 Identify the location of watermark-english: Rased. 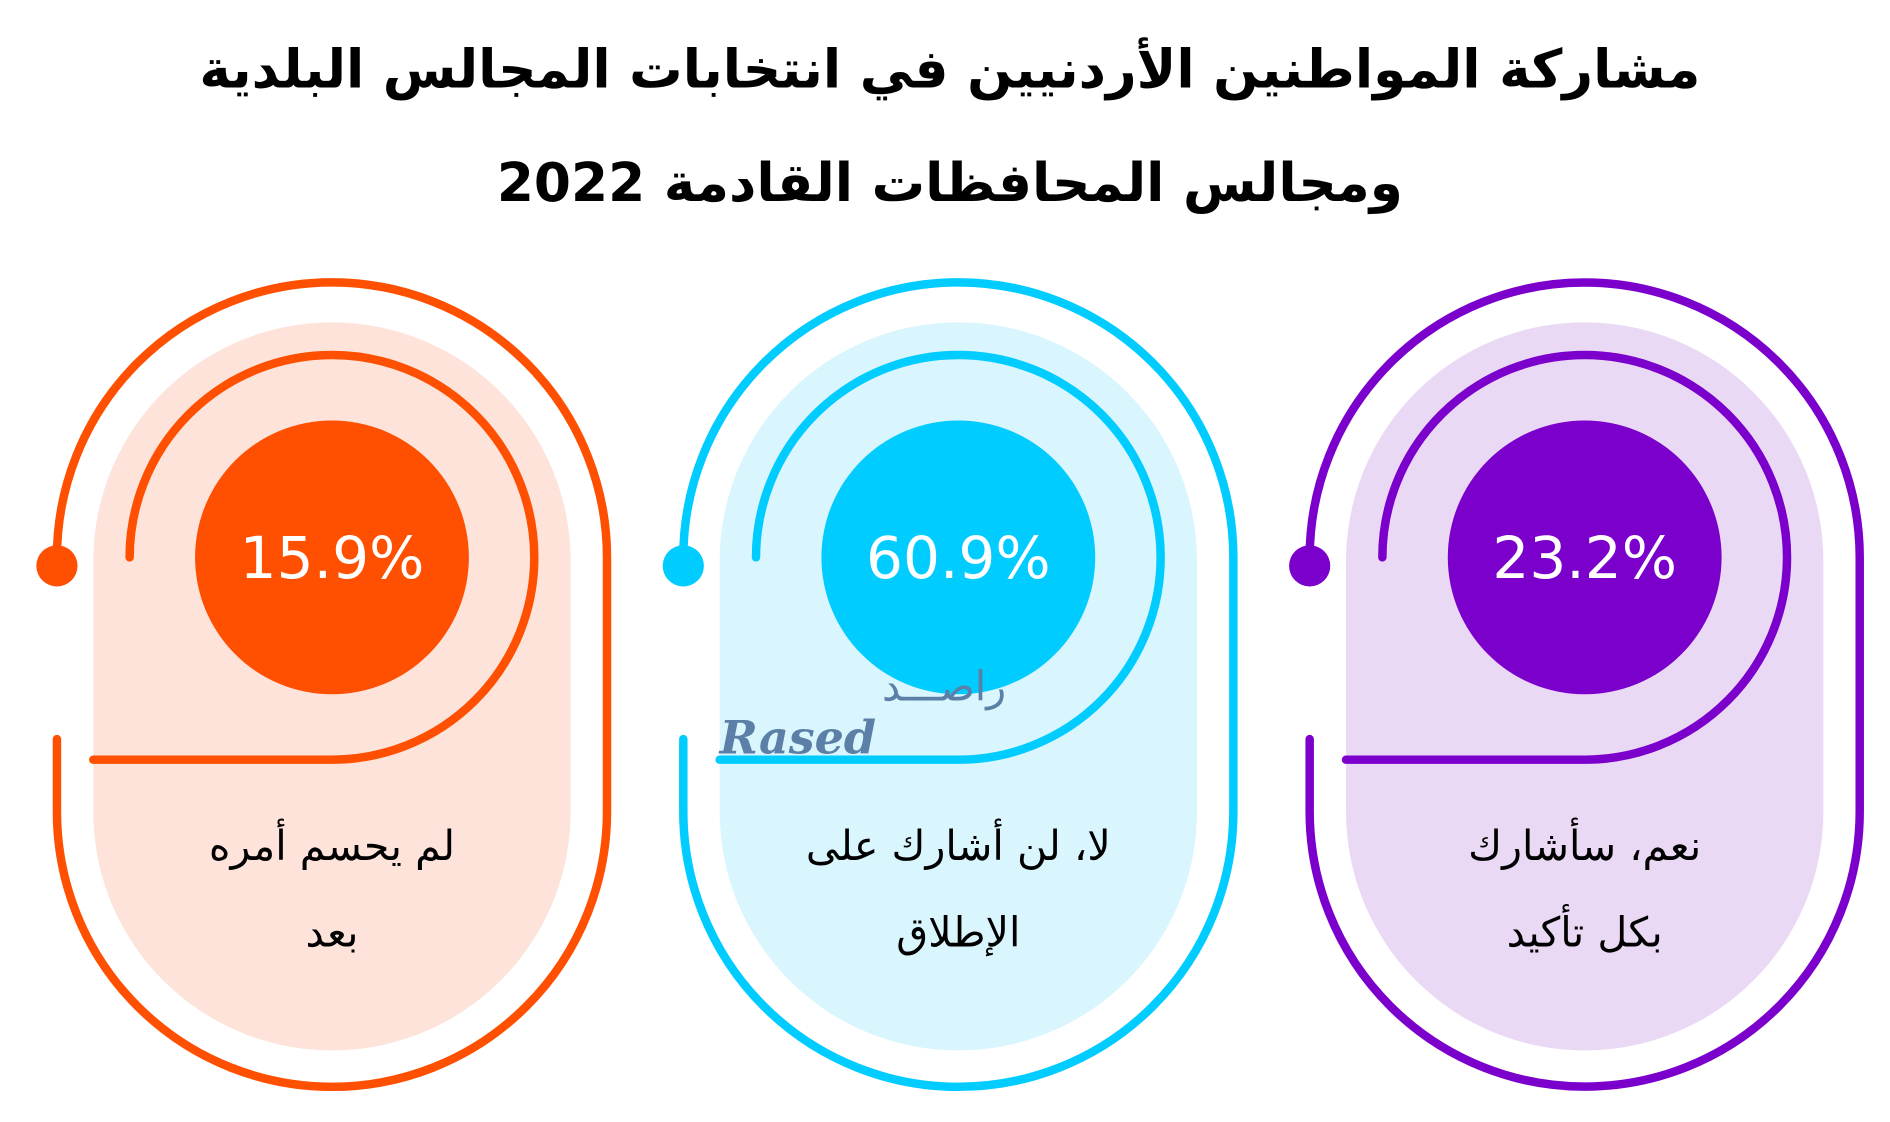
(797, 738).